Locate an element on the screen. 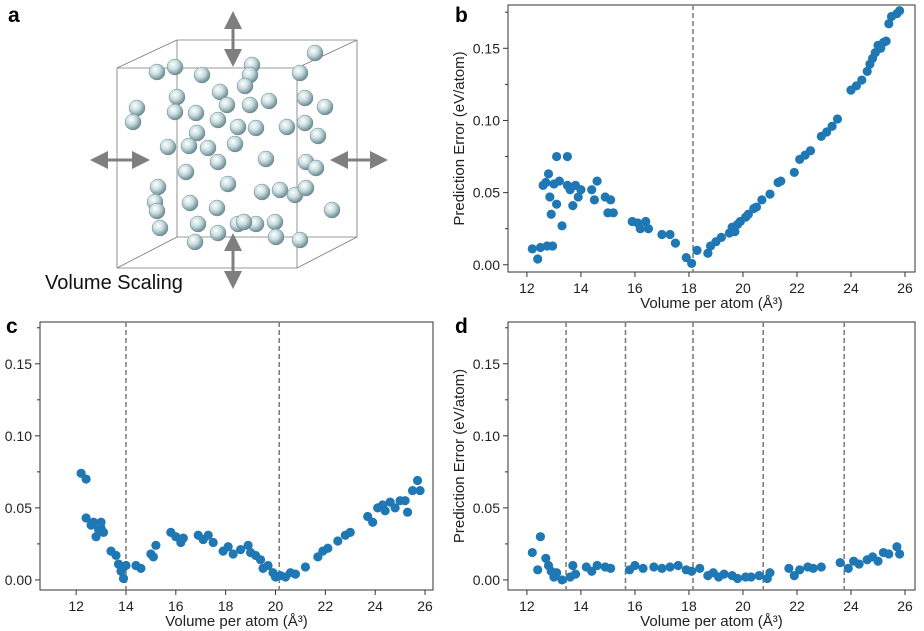 This screenshot has width=924, height=631. y-tick-label: 0.05 is located at coordinates (18, 508).